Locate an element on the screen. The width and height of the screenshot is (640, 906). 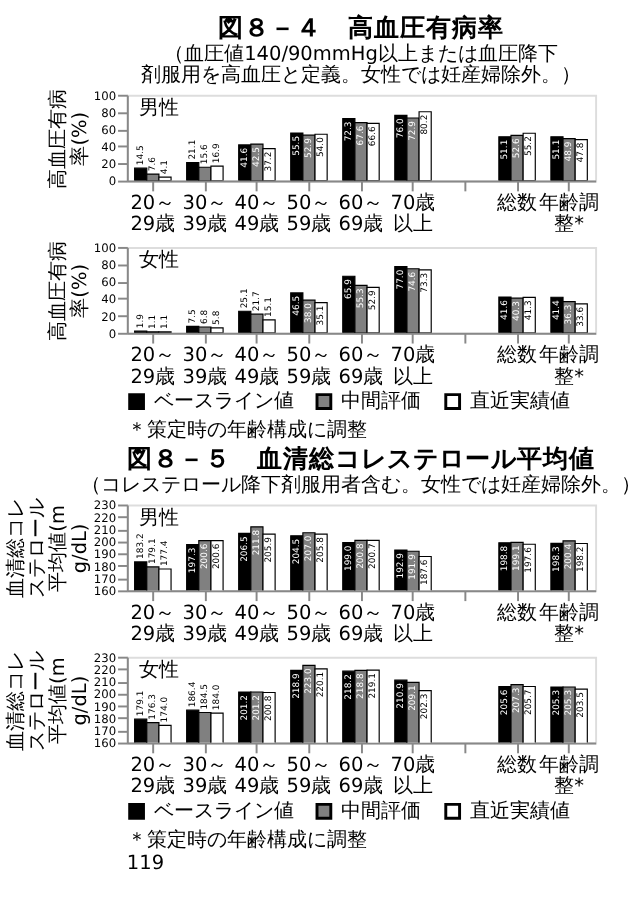
chart-title: 図８－５ 血清総コレステロール平均値 is located at coordinates (360, 458).